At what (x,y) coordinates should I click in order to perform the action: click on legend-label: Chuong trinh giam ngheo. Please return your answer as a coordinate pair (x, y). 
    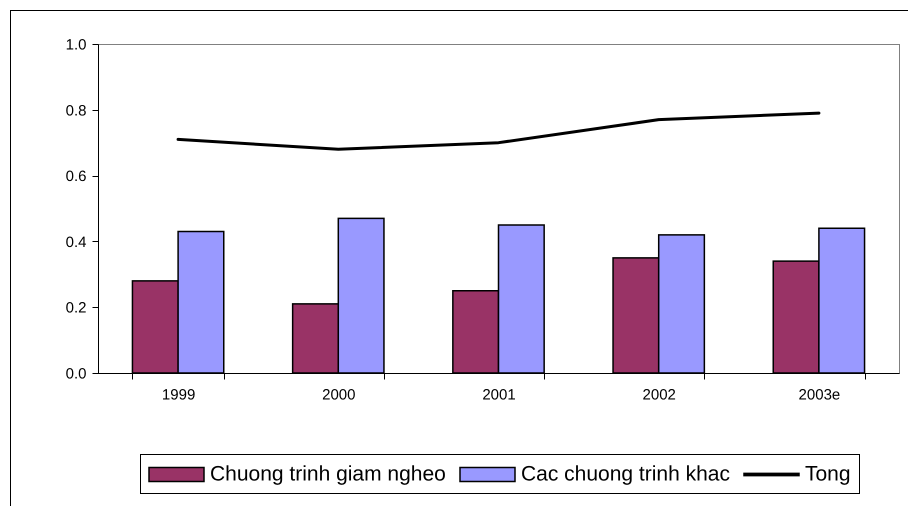
    Looking at the image, I should click on (328, 474).